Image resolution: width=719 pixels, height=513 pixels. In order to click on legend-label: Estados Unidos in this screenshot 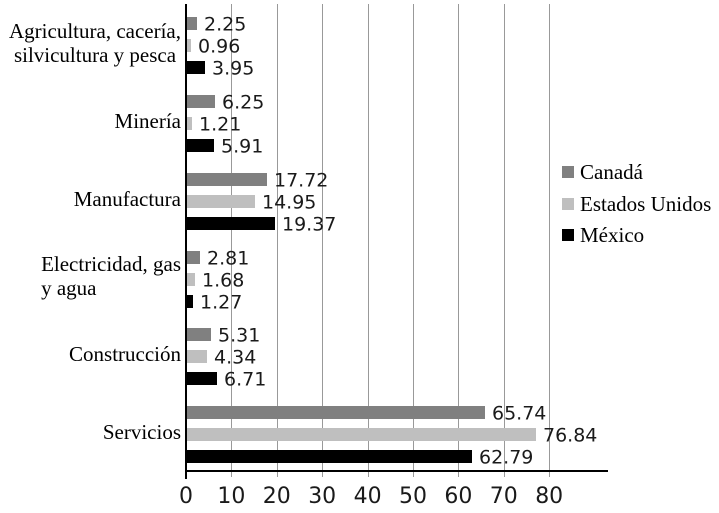, I will do `click(646, 203)`.